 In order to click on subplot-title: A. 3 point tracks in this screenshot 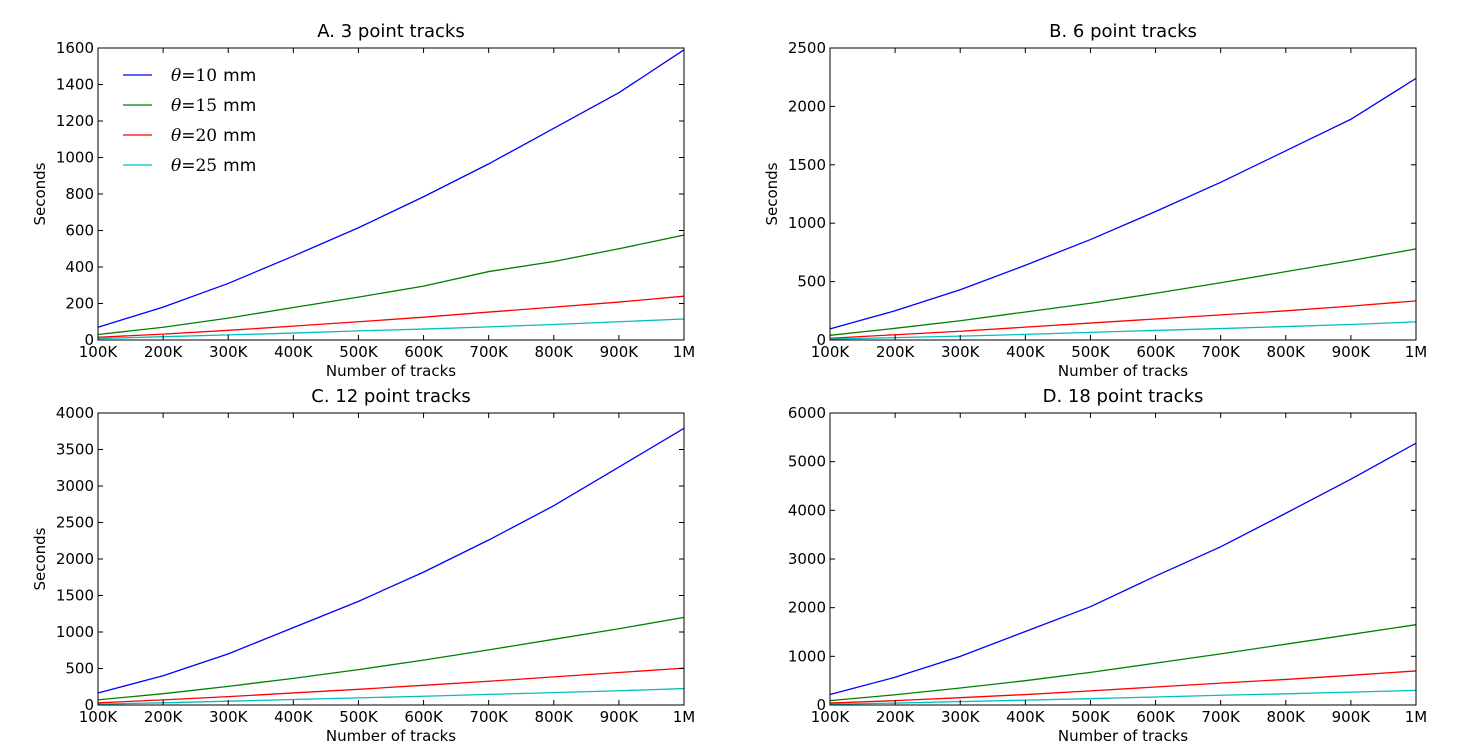, I will do `click(390, 31)`.